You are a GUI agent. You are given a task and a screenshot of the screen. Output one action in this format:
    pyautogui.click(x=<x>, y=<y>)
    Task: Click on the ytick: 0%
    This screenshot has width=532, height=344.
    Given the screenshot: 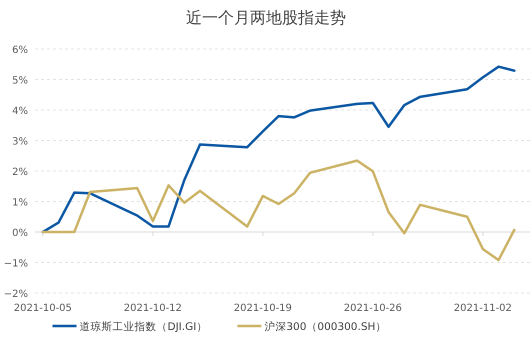 What is the action you would take?
    pyautogui.click(x=20, y=233)
    